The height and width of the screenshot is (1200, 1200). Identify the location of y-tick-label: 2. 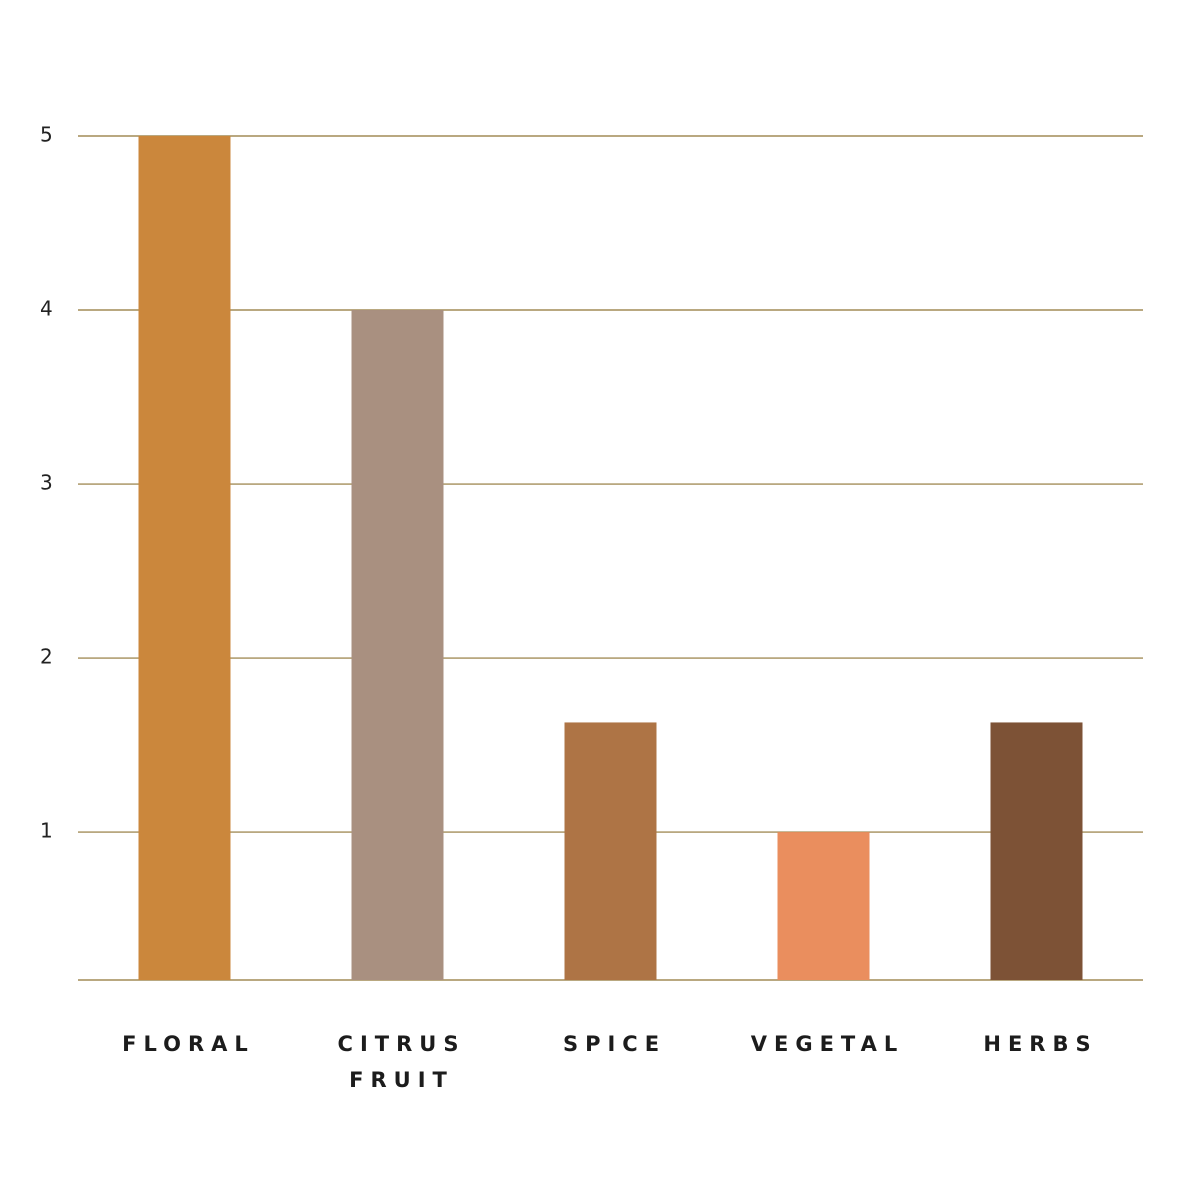
(46, 657).